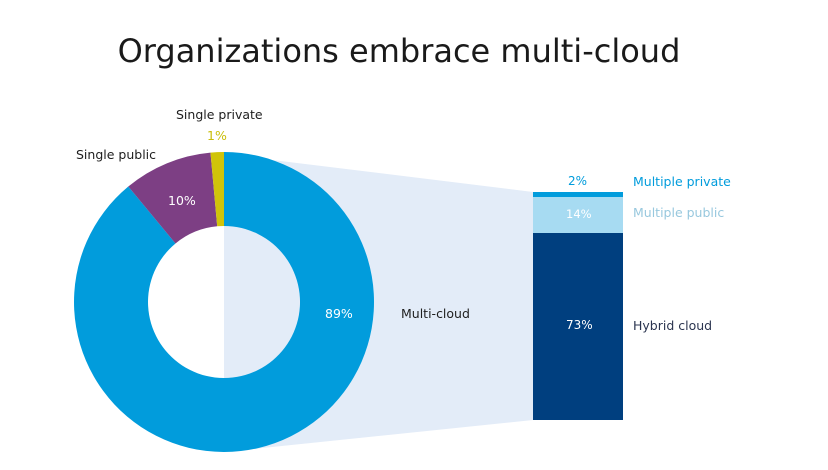  I want to click on label-multi-cloud: Multi-cloud, so click(435, 313).